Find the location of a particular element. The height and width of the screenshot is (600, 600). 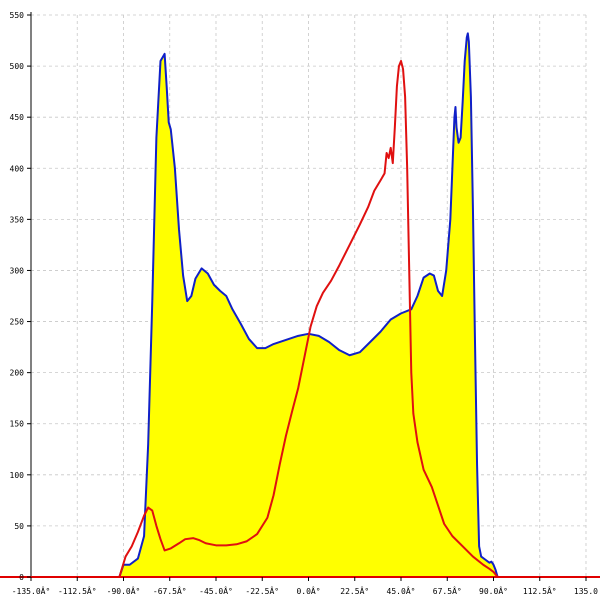

y-tick-label: 450 is located at coordinates (17, 117).